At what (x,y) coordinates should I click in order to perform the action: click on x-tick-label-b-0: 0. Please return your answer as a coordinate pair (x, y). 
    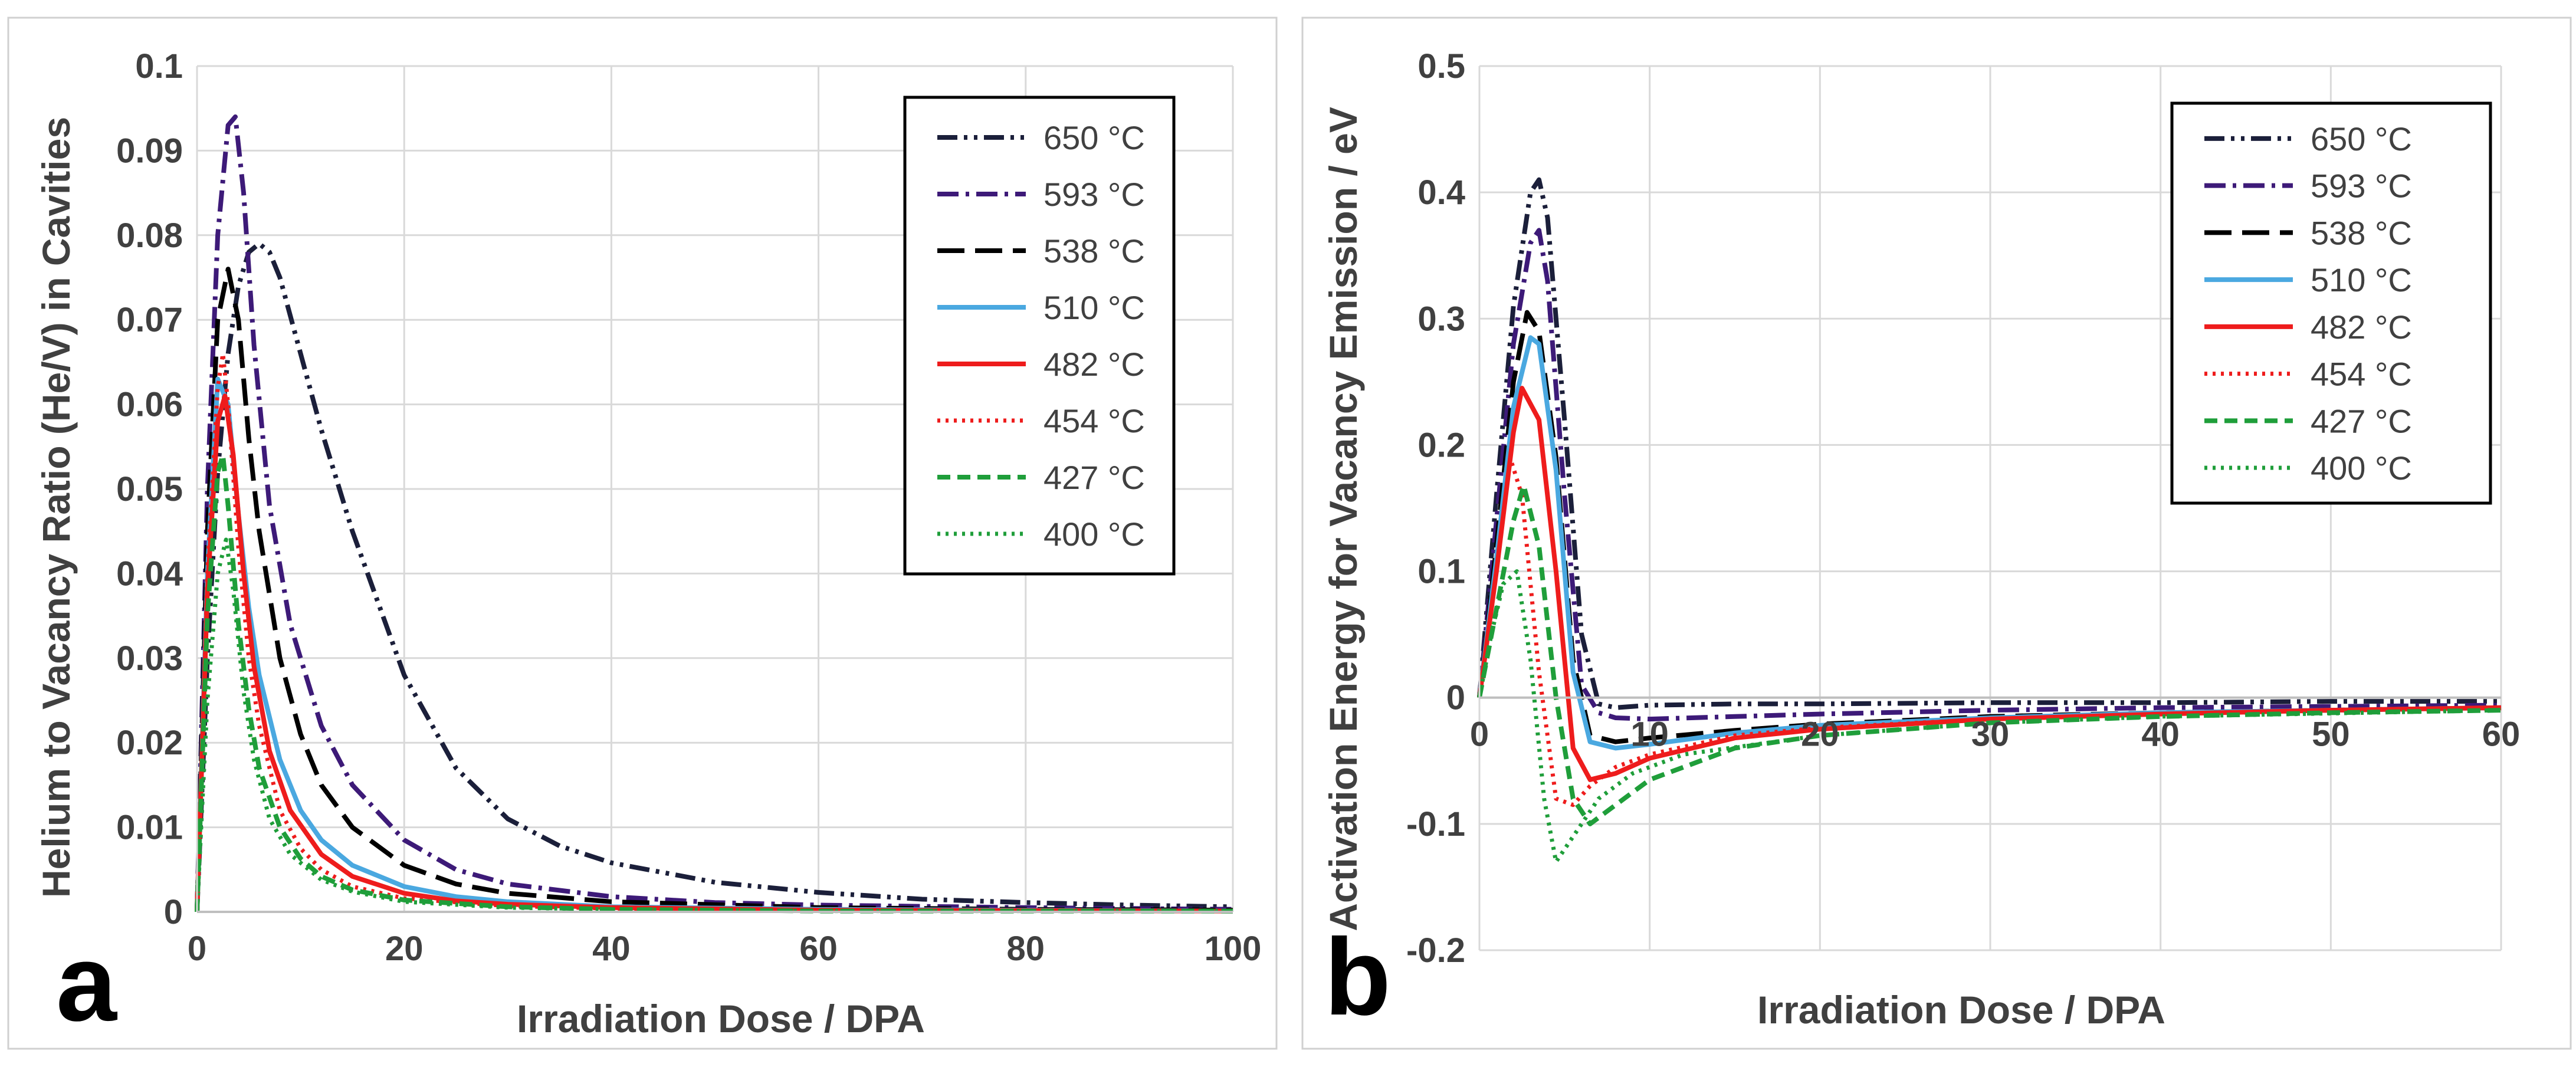
    Looking at the image, I should click on (1479, 734).